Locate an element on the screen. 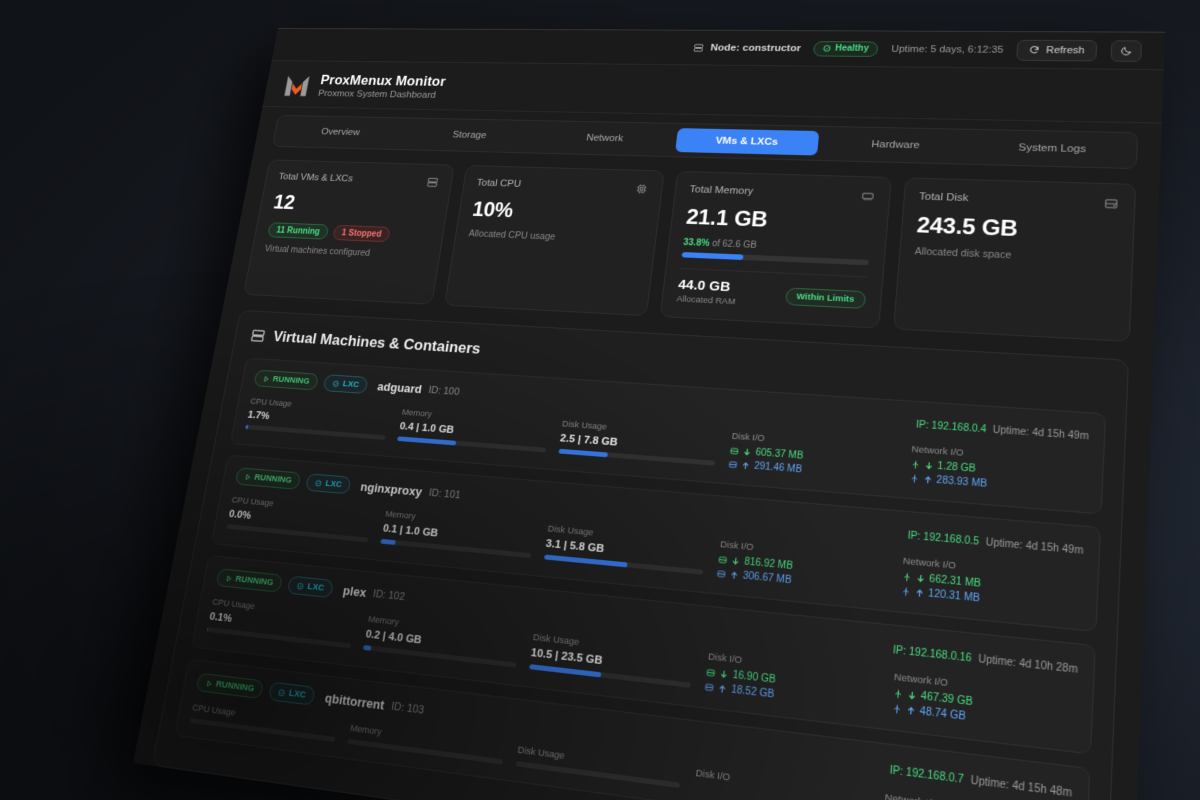 The image size is (1200, 800). status-pill-running: 11 Running is located at coordinates (298, 231).